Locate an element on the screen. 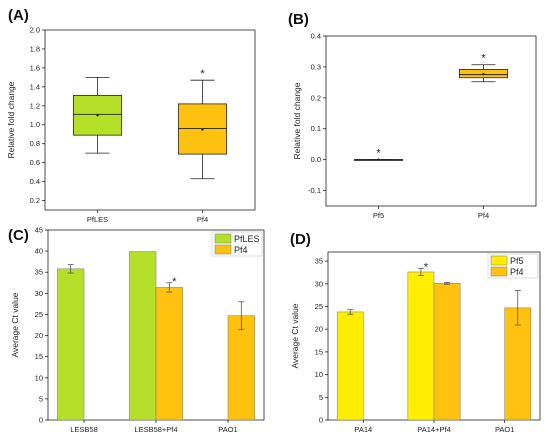 This screenshot has height=443, width=550. x-tick-label: LESB58 is located at coordinates (84, 429).